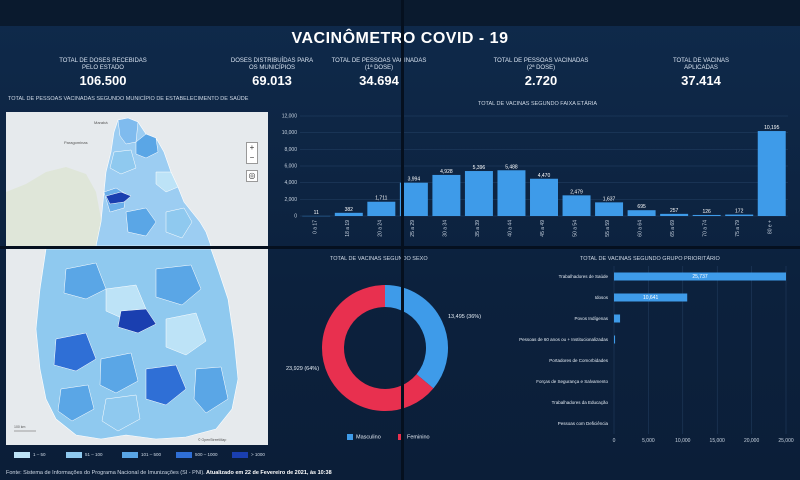  I want to click on x-tick-label: 20 a 24, so click(380, 228).